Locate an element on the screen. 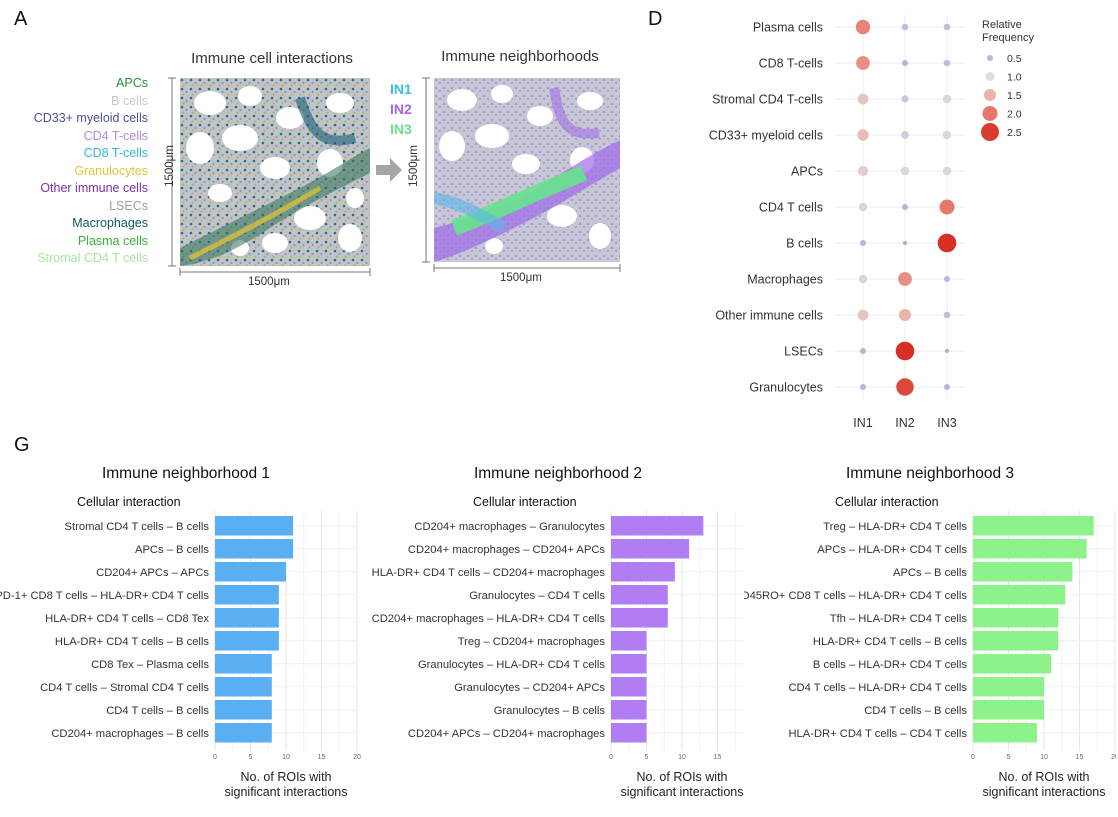 Image resolution: width=1118 pixels, height=817 pixels. row-label: CD4 T cells is located at coordinates (791, 208).